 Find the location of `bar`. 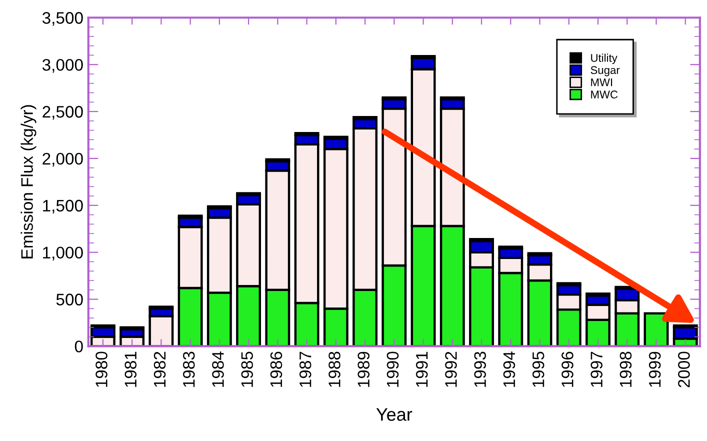

bar is located at coordinates (656, 329).